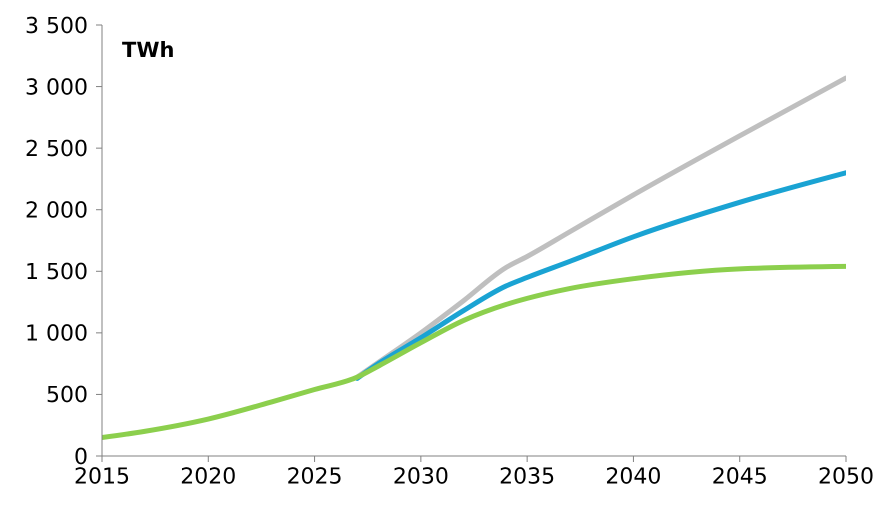 The image size is (888, 512). What do you see at coordinates (314, 477) in the screenshot?
I see `x-tick-label: 2025` at bounding box center [314, 477].